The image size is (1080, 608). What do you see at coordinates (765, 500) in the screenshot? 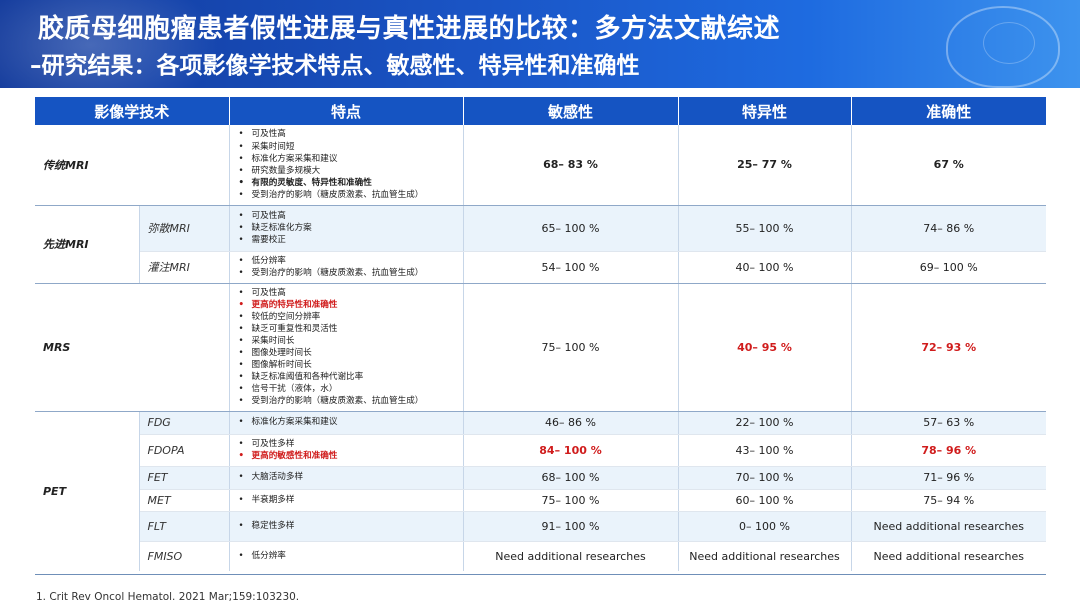
I see `specificity-value: 60– 100 %` at bounding box center [765, 500].